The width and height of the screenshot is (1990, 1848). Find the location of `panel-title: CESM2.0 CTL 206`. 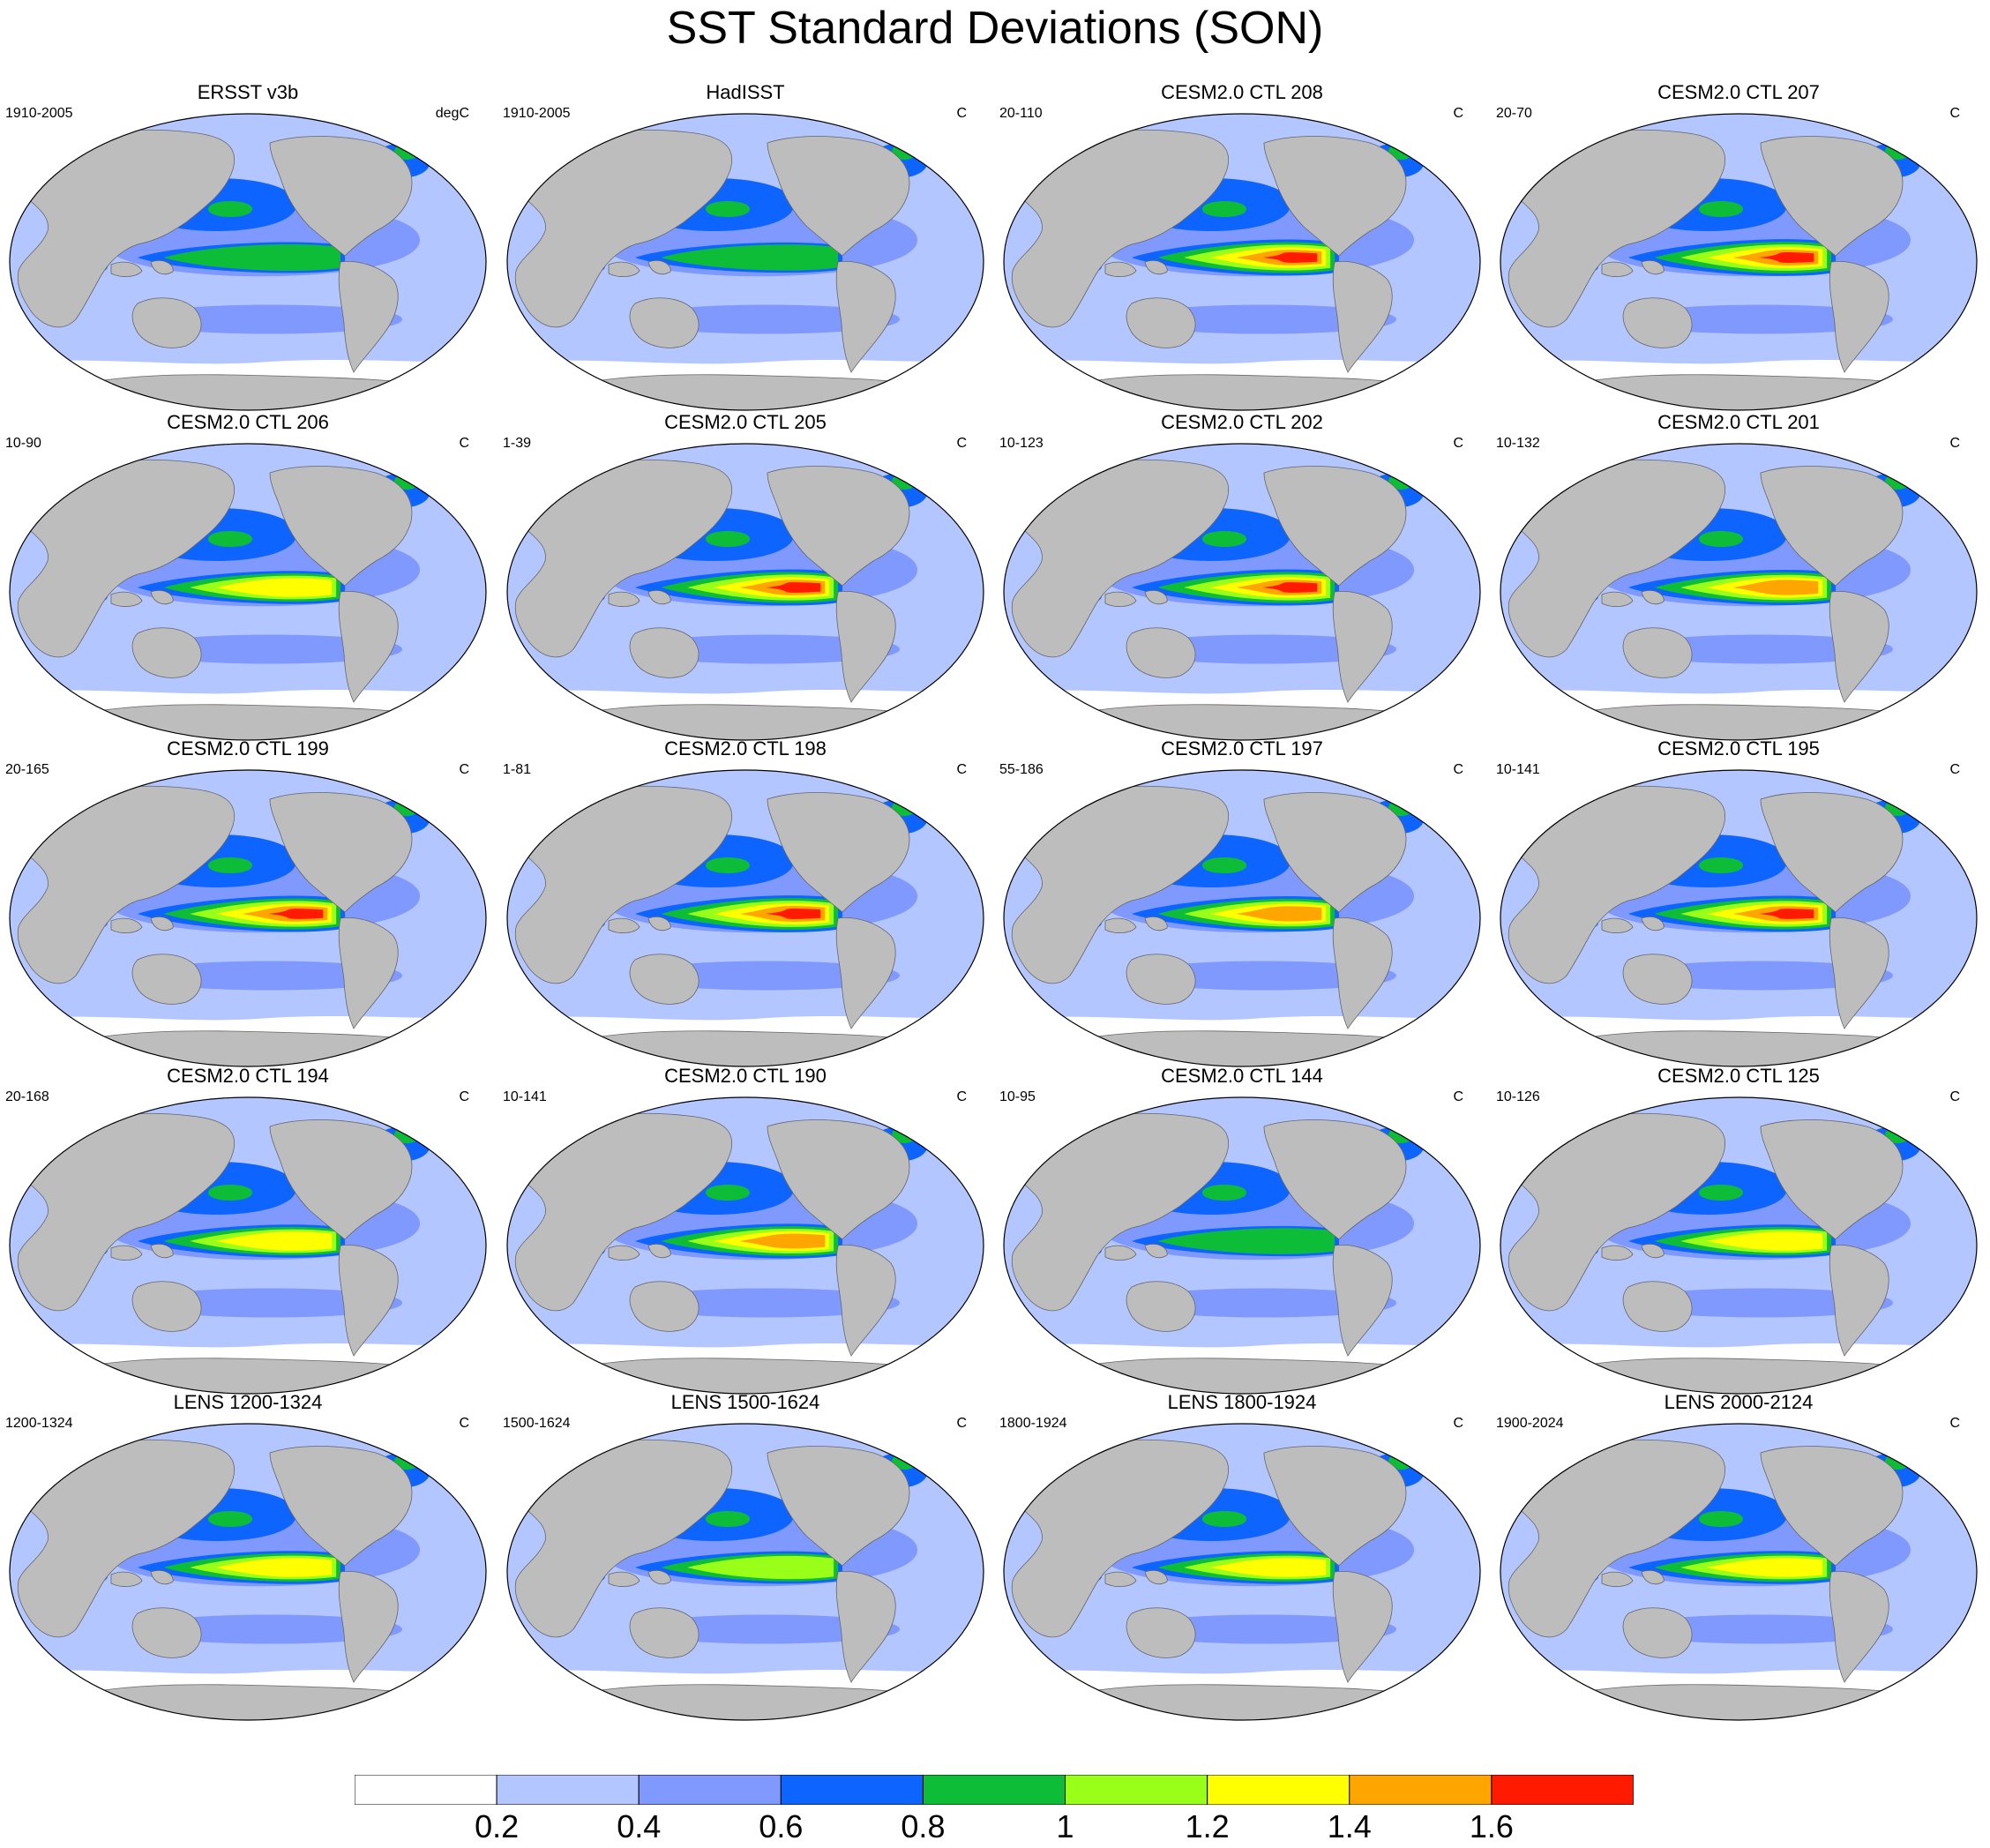

panel-title: CESM2.0 CTL 206 is located at coordinates (248, 422).